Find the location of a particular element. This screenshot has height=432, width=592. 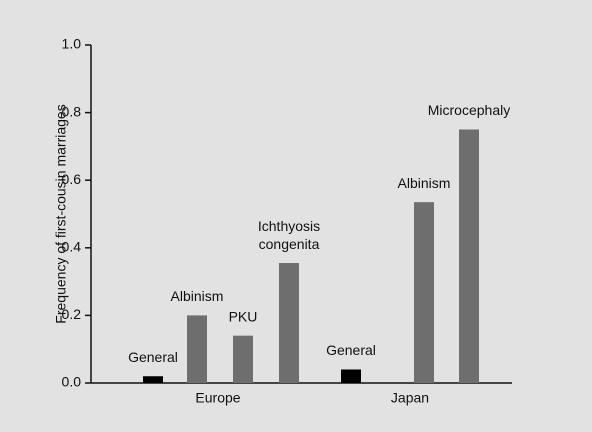

bar-label: PKU is located at coordinates (243, 316).